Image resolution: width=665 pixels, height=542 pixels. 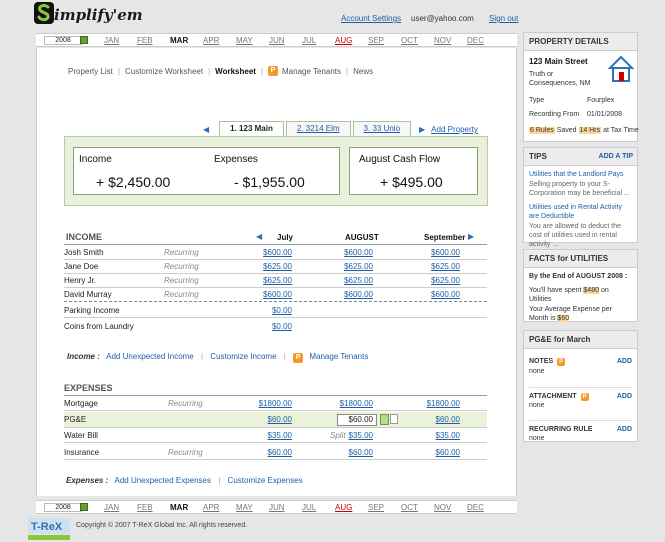 I want to click on nav-property-list: Property List, so click(x=90, y=71).